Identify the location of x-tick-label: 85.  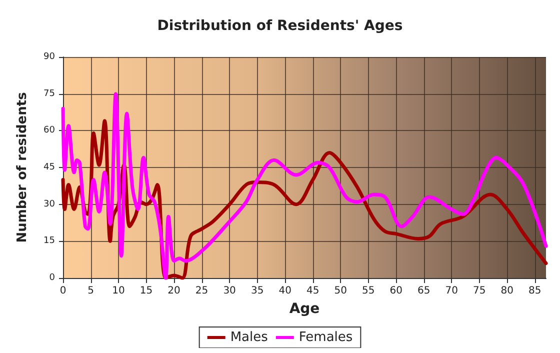
(535, 291).